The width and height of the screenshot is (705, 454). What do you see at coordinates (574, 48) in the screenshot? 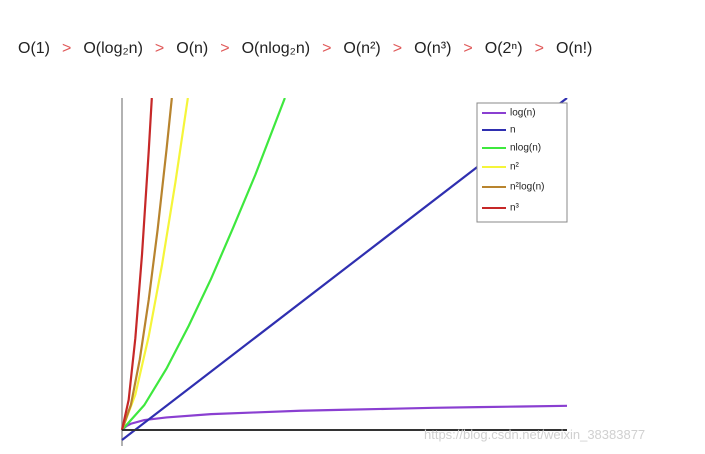
I see `complexity-term: O(n!)` at bounding box center [574, 48].